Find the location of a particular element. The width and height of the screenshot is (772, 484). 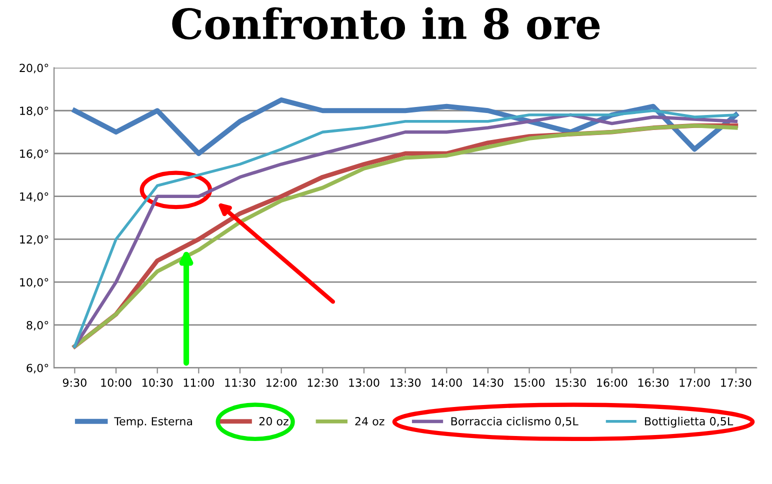

legend-label: 24 oz is located at coordinates (369, 421).